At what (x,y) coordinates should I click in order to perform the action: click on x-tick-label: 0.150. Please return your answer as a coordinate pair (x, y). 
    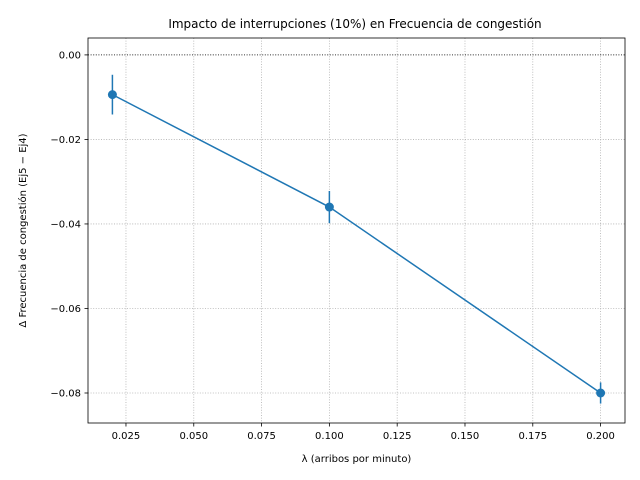
    Looking at the image, I should click on (465, 436).